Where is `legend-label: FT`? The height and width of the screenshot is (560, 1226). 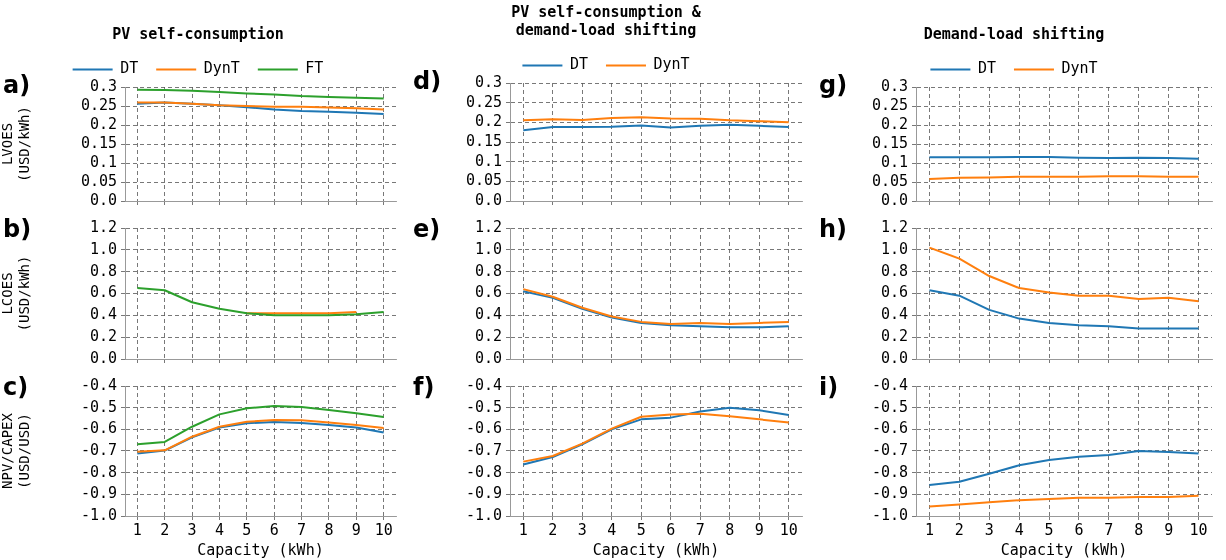 legend-label: FT is located at coordinates (314, 68).